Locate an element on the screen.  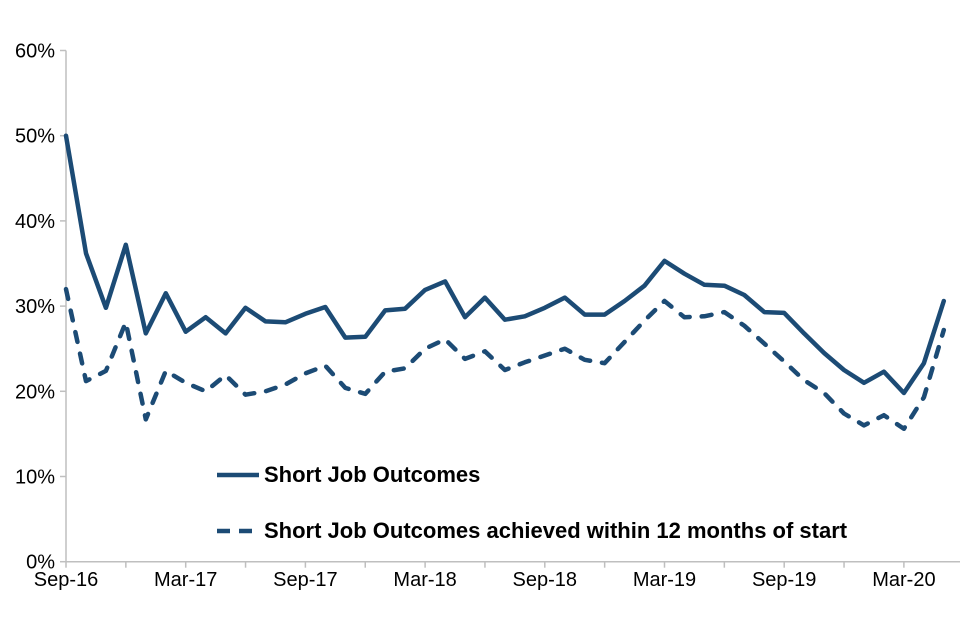
y-axis-tick-label: 20% is located at coordinates (35, 392).